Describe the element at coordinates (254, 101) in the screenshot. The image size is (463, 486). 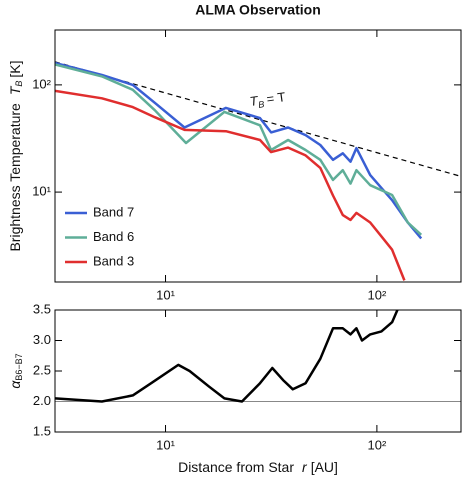
I see `ref-symbol: T` at that location.